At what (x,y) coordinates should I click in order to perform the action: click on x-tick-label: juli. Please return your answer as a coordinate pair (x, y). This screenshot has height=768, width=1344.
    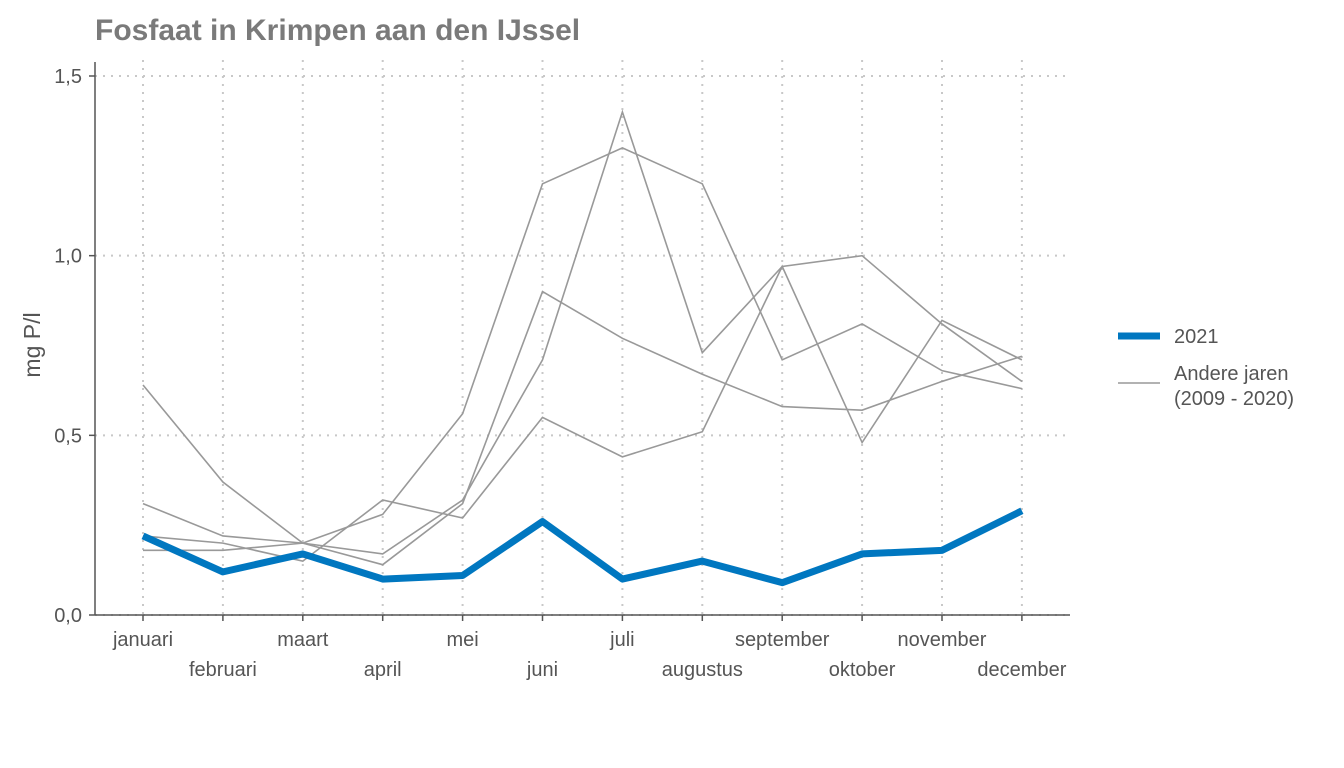
    Looking at the image, I should click on (621, 640).